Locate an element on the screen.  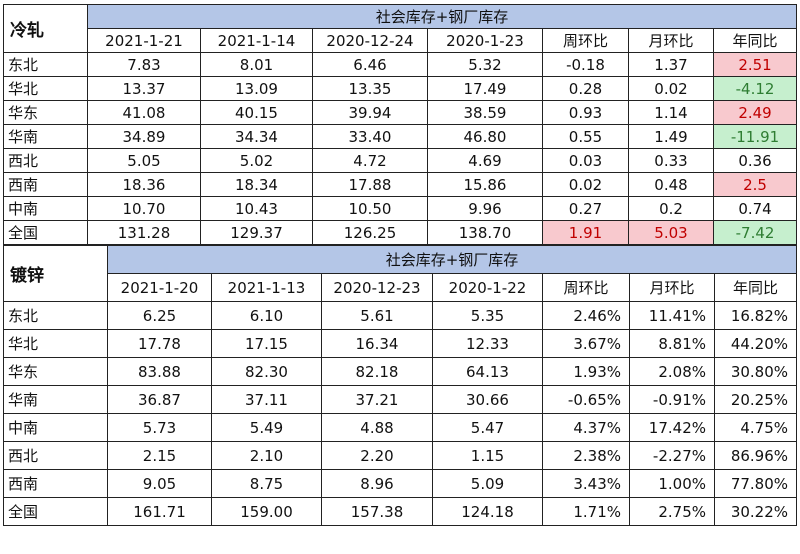
column-header: 年同比 is located at coordinates (755, 287).